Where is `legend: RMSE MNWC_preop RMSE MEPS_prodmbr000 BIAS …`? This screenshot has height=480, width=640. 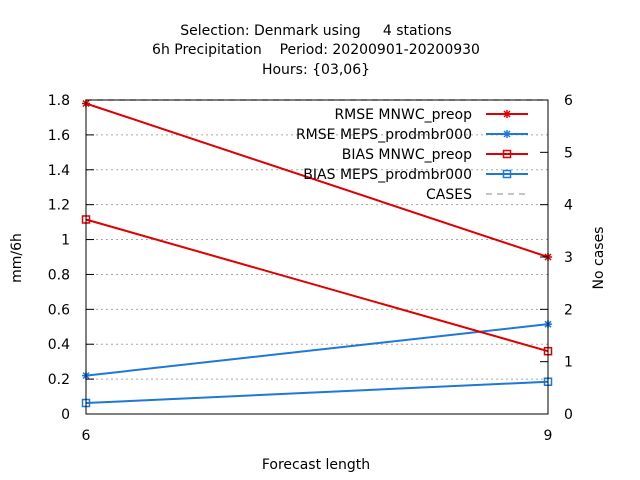 legend: RMSE MNWC_preop RMSE MEPS_prodmbr000 BIAS … is located at coordinates (412, 155).